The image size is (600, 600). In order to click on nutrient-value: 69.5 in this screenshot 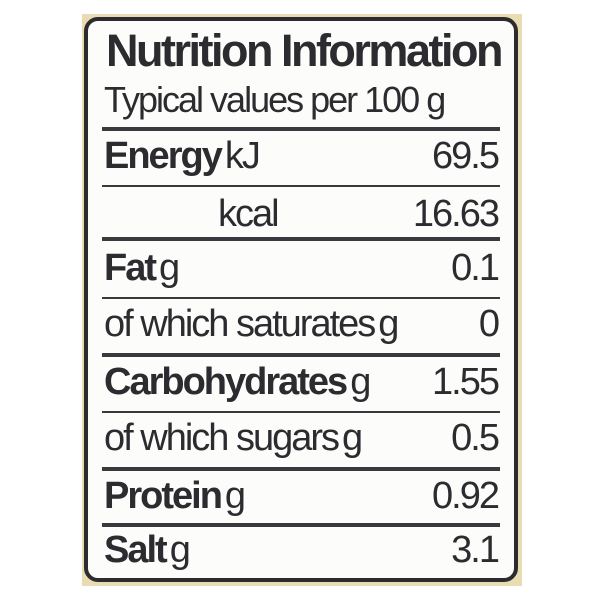, I will do `click(466, 156)`.